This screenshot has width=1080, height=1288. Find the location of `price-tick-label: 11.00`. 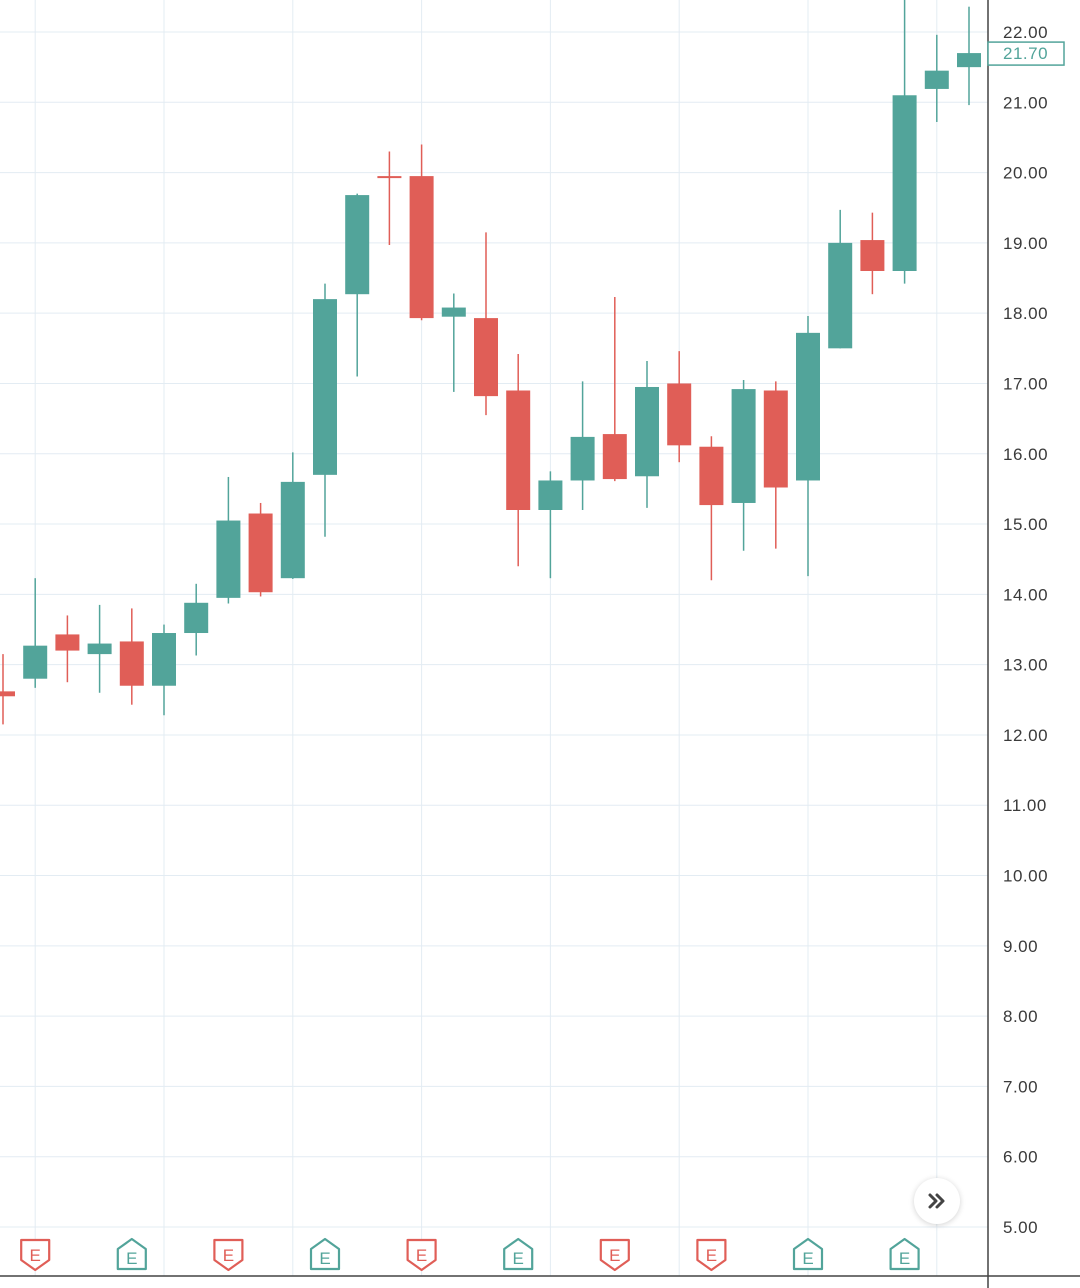

price-tick-label: 11.00 is located at coordinates (1025, 805).